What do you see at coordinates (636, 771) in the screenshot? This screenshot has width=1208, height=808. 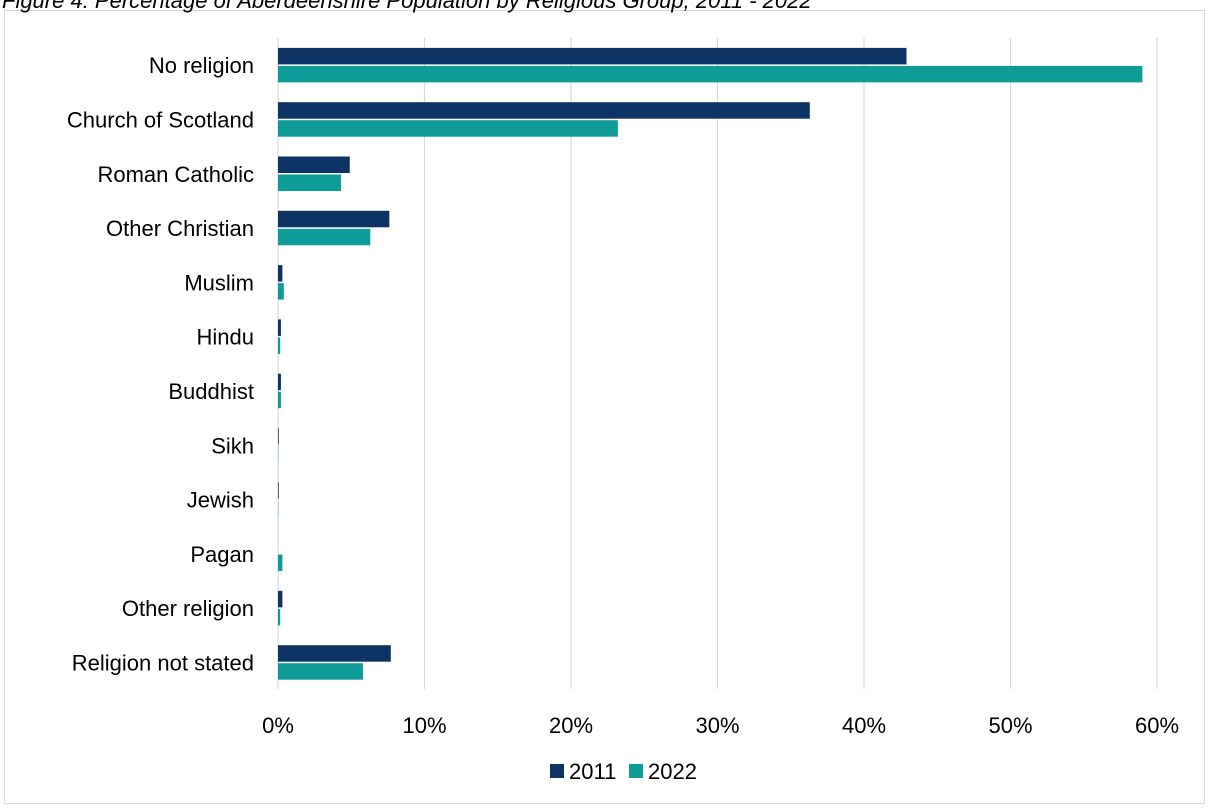 I see `legend-swatch-2022` at bounding box center [636, 771].